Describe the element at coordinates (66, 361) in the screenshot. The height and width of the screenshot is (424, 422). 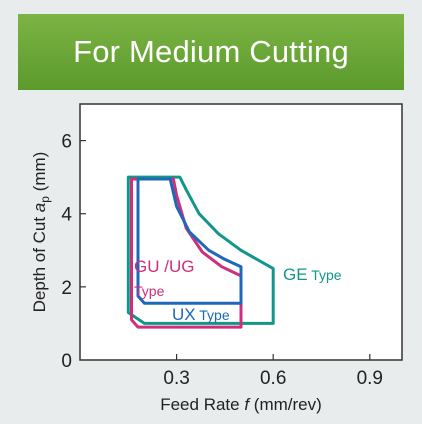
I see `y-tick-label: 0` at that location.